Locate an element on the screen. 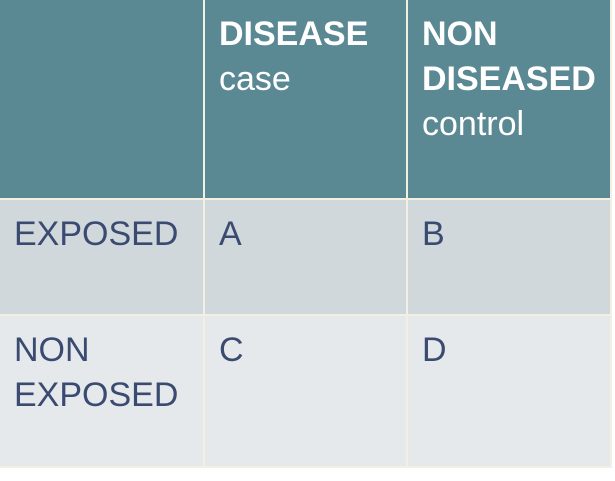  header-title: NON DISEASED is located at coordinates (509, 56).